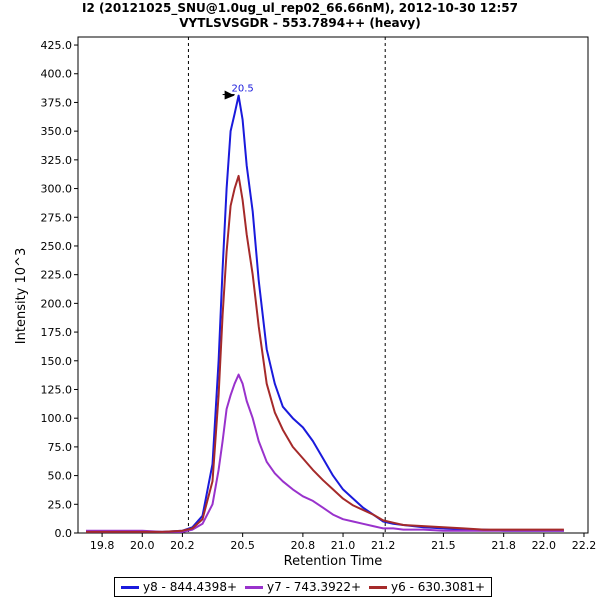 The image size is (600, 600). What do you see at coordinates (242, 545) in the screenshot?
I see `x-tick-label: 20.5` at bounding box center [242, 545].